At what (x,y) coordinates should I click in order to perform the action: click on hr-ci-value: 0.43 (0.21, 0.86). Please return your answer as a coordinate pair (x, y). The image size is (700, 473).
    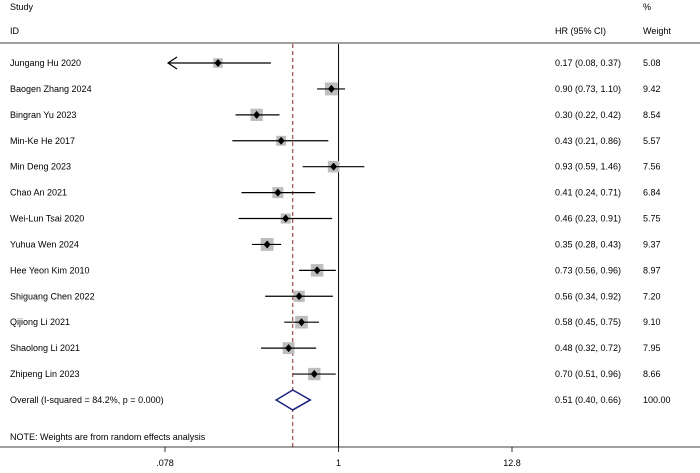
    Looking at the image, I should click on (588, 141).